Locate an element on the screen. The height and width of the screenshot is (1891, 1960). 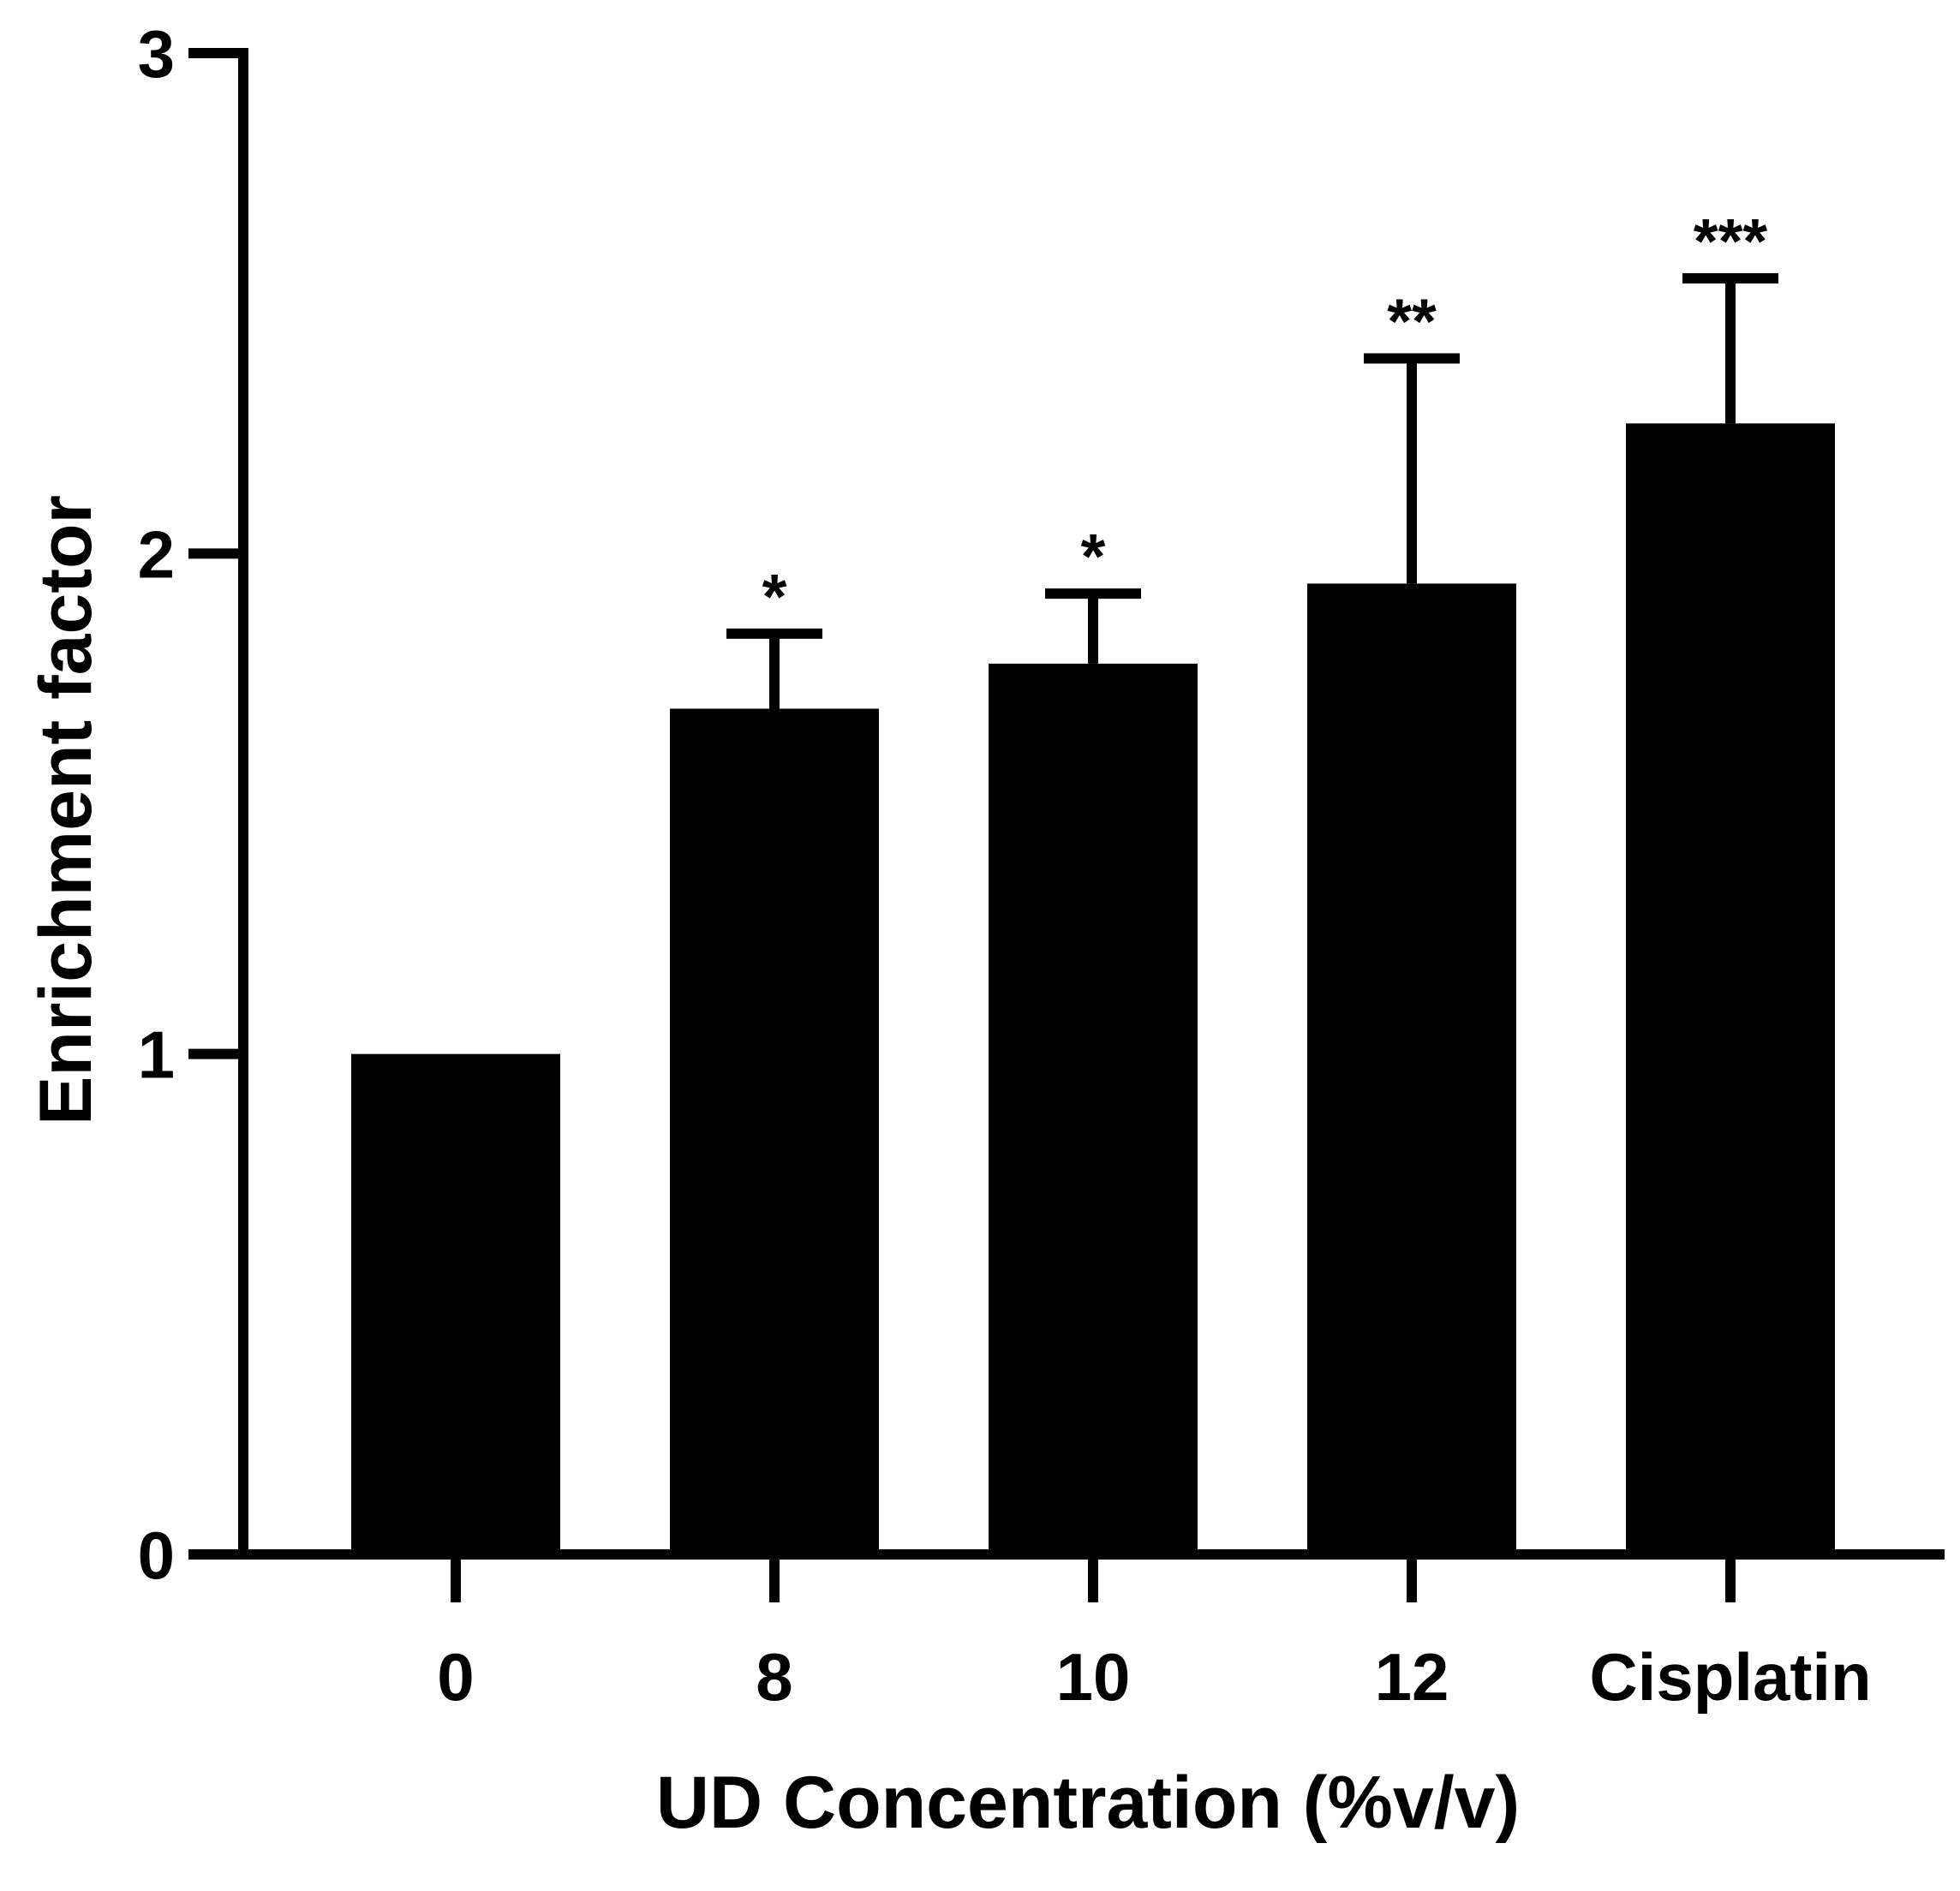
y-tick-label: 2 is located at coordinates (156, 554).